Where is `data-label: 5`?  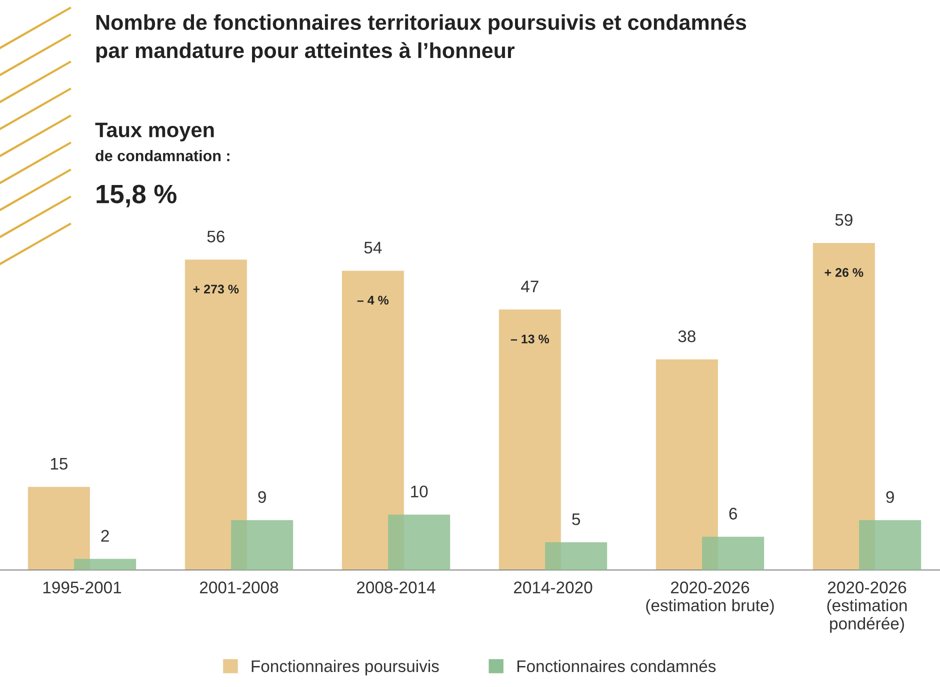 data-label: 5 is located at coordinates (576, 519).